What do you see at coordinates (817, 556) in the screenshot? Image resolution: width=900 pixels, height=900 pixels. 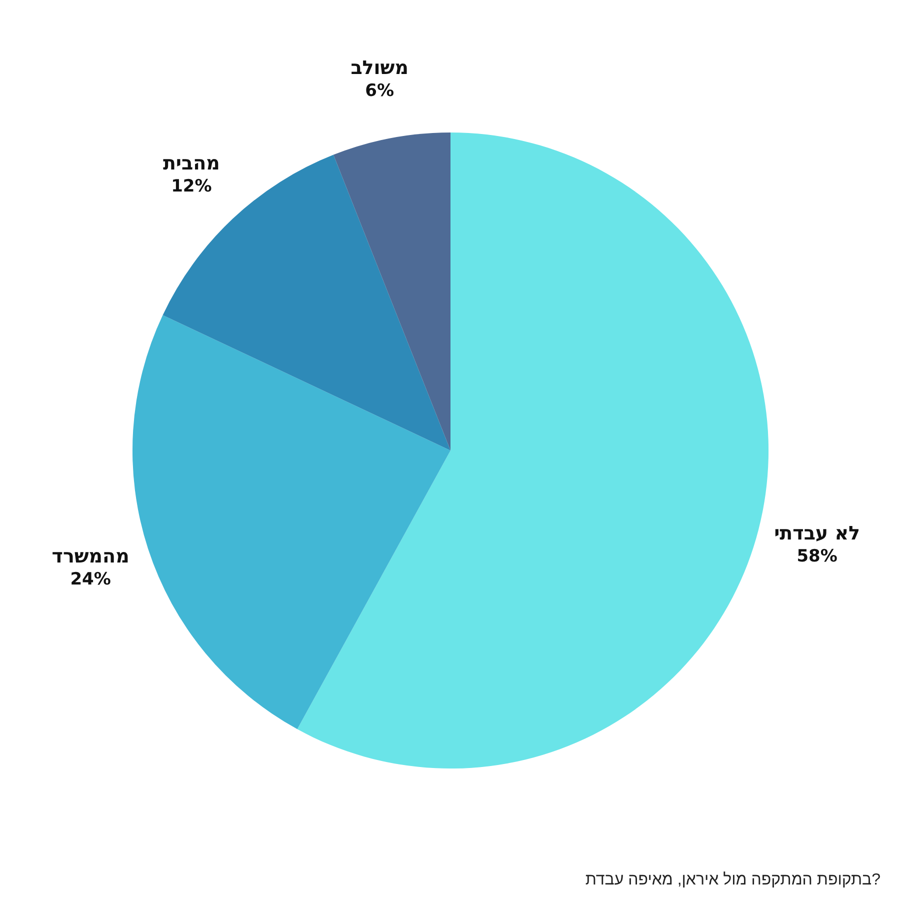 I see `data-label: 58%` at bounding box center [817, 556].